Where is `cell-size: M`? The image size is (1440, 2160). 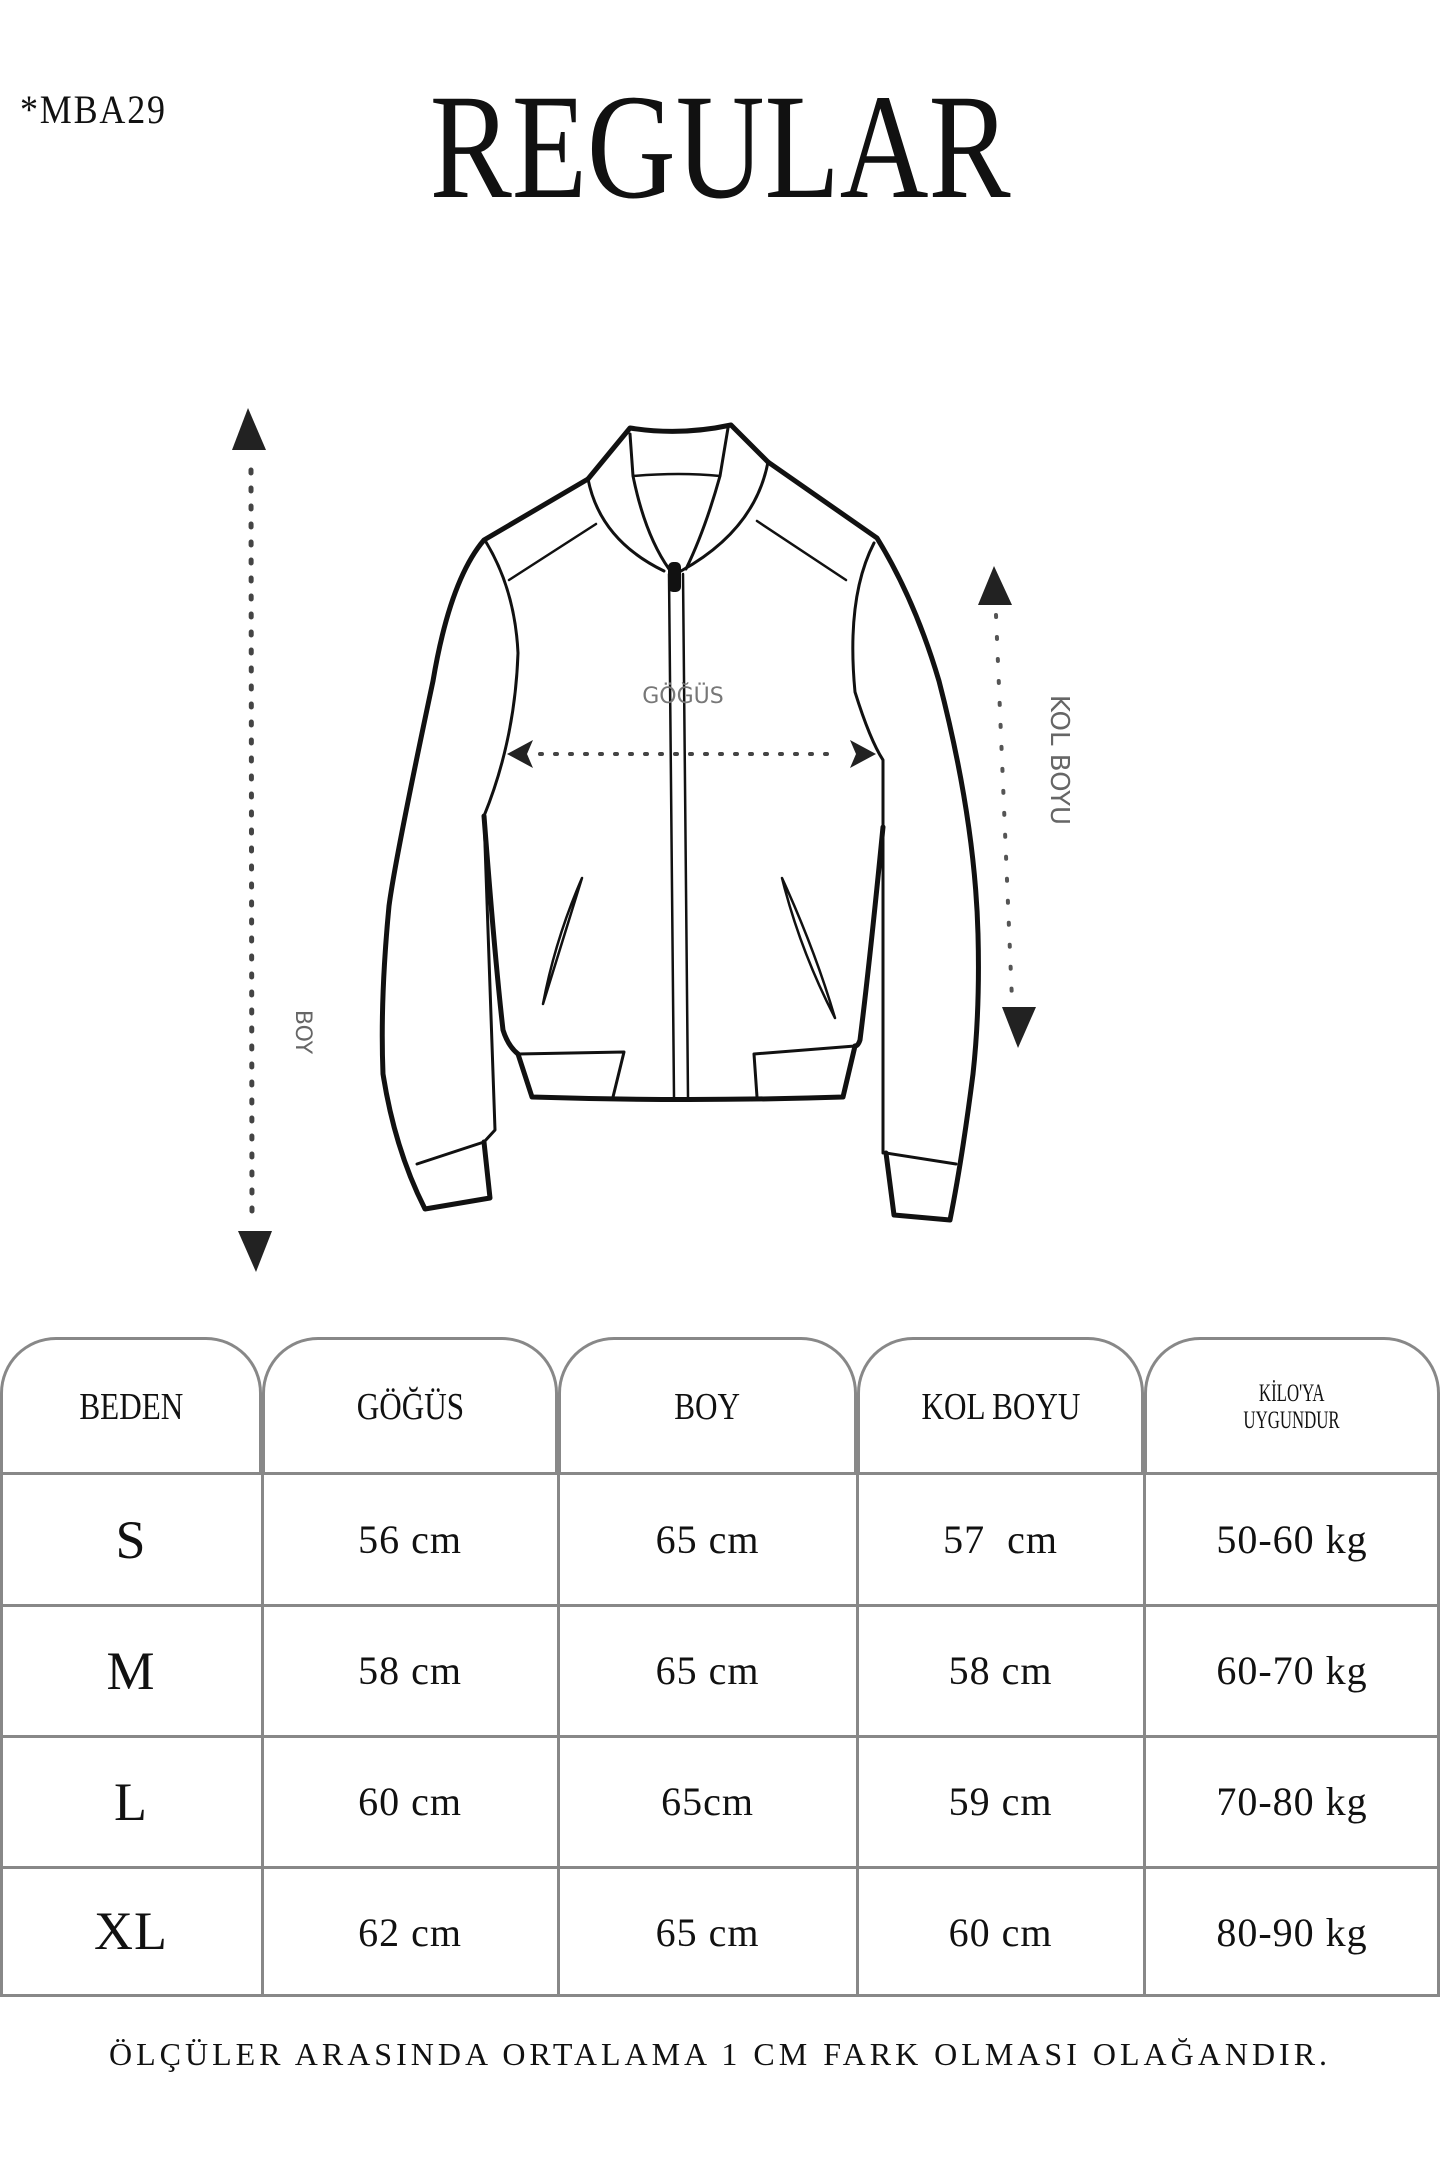
cell-size: M is located at coordinates (131, 1670).